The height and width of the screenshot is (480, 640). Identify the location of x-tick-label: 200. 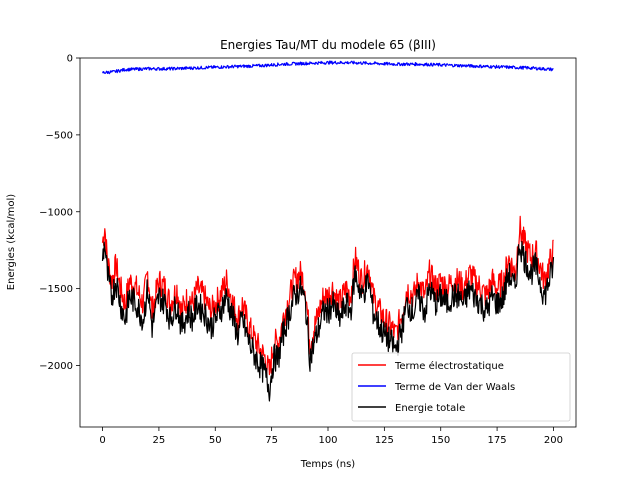
(553, 440).